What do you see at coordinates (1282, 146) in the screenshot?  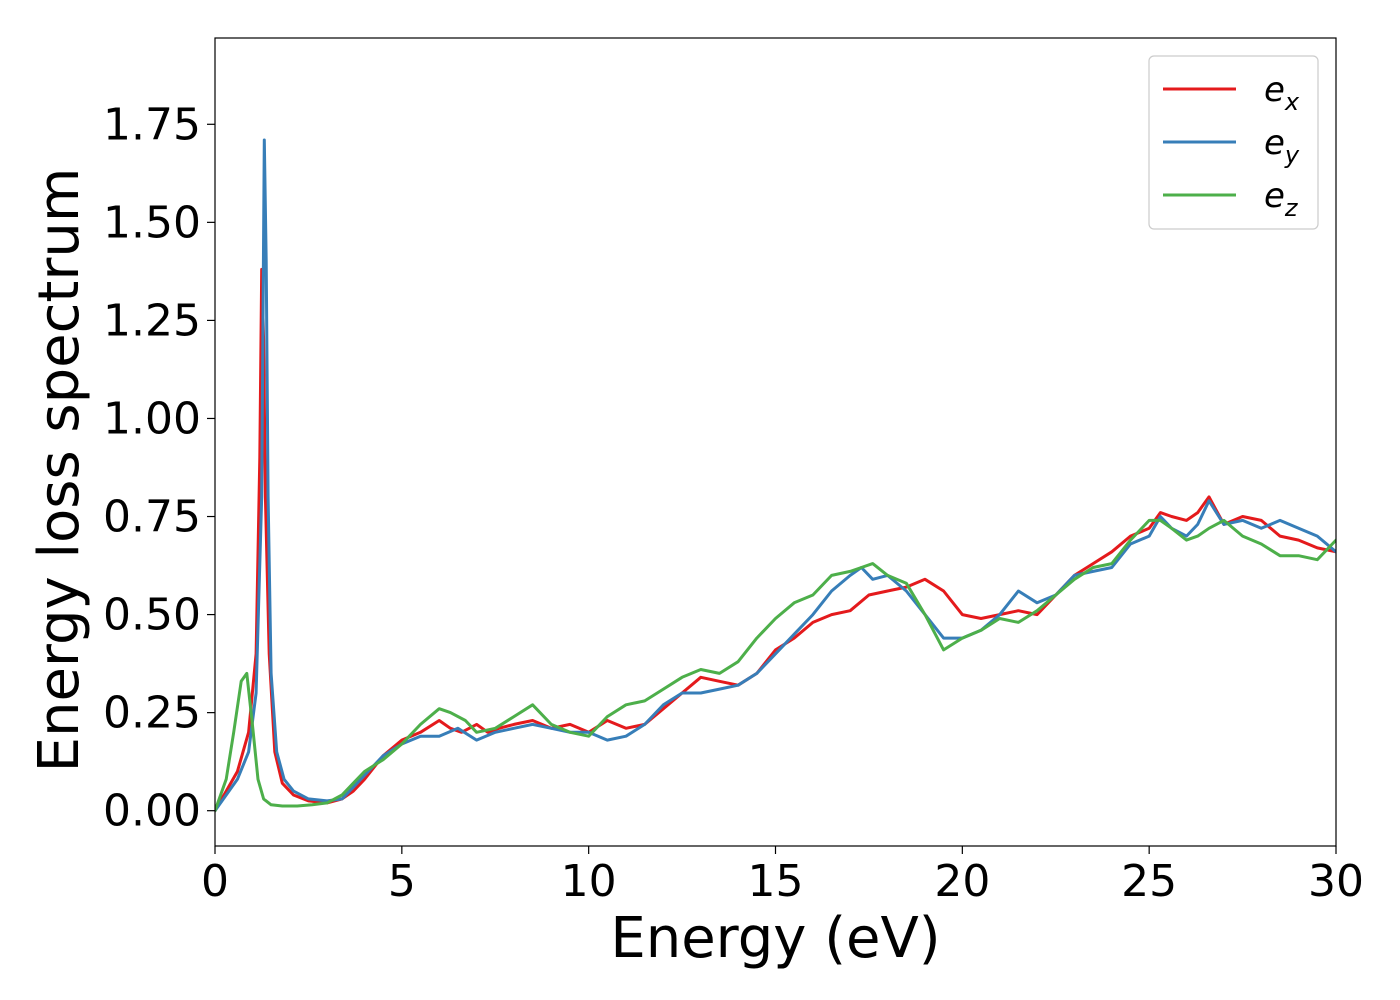 I see `legend-label-y: ey` at bounding box center [1282, 146].